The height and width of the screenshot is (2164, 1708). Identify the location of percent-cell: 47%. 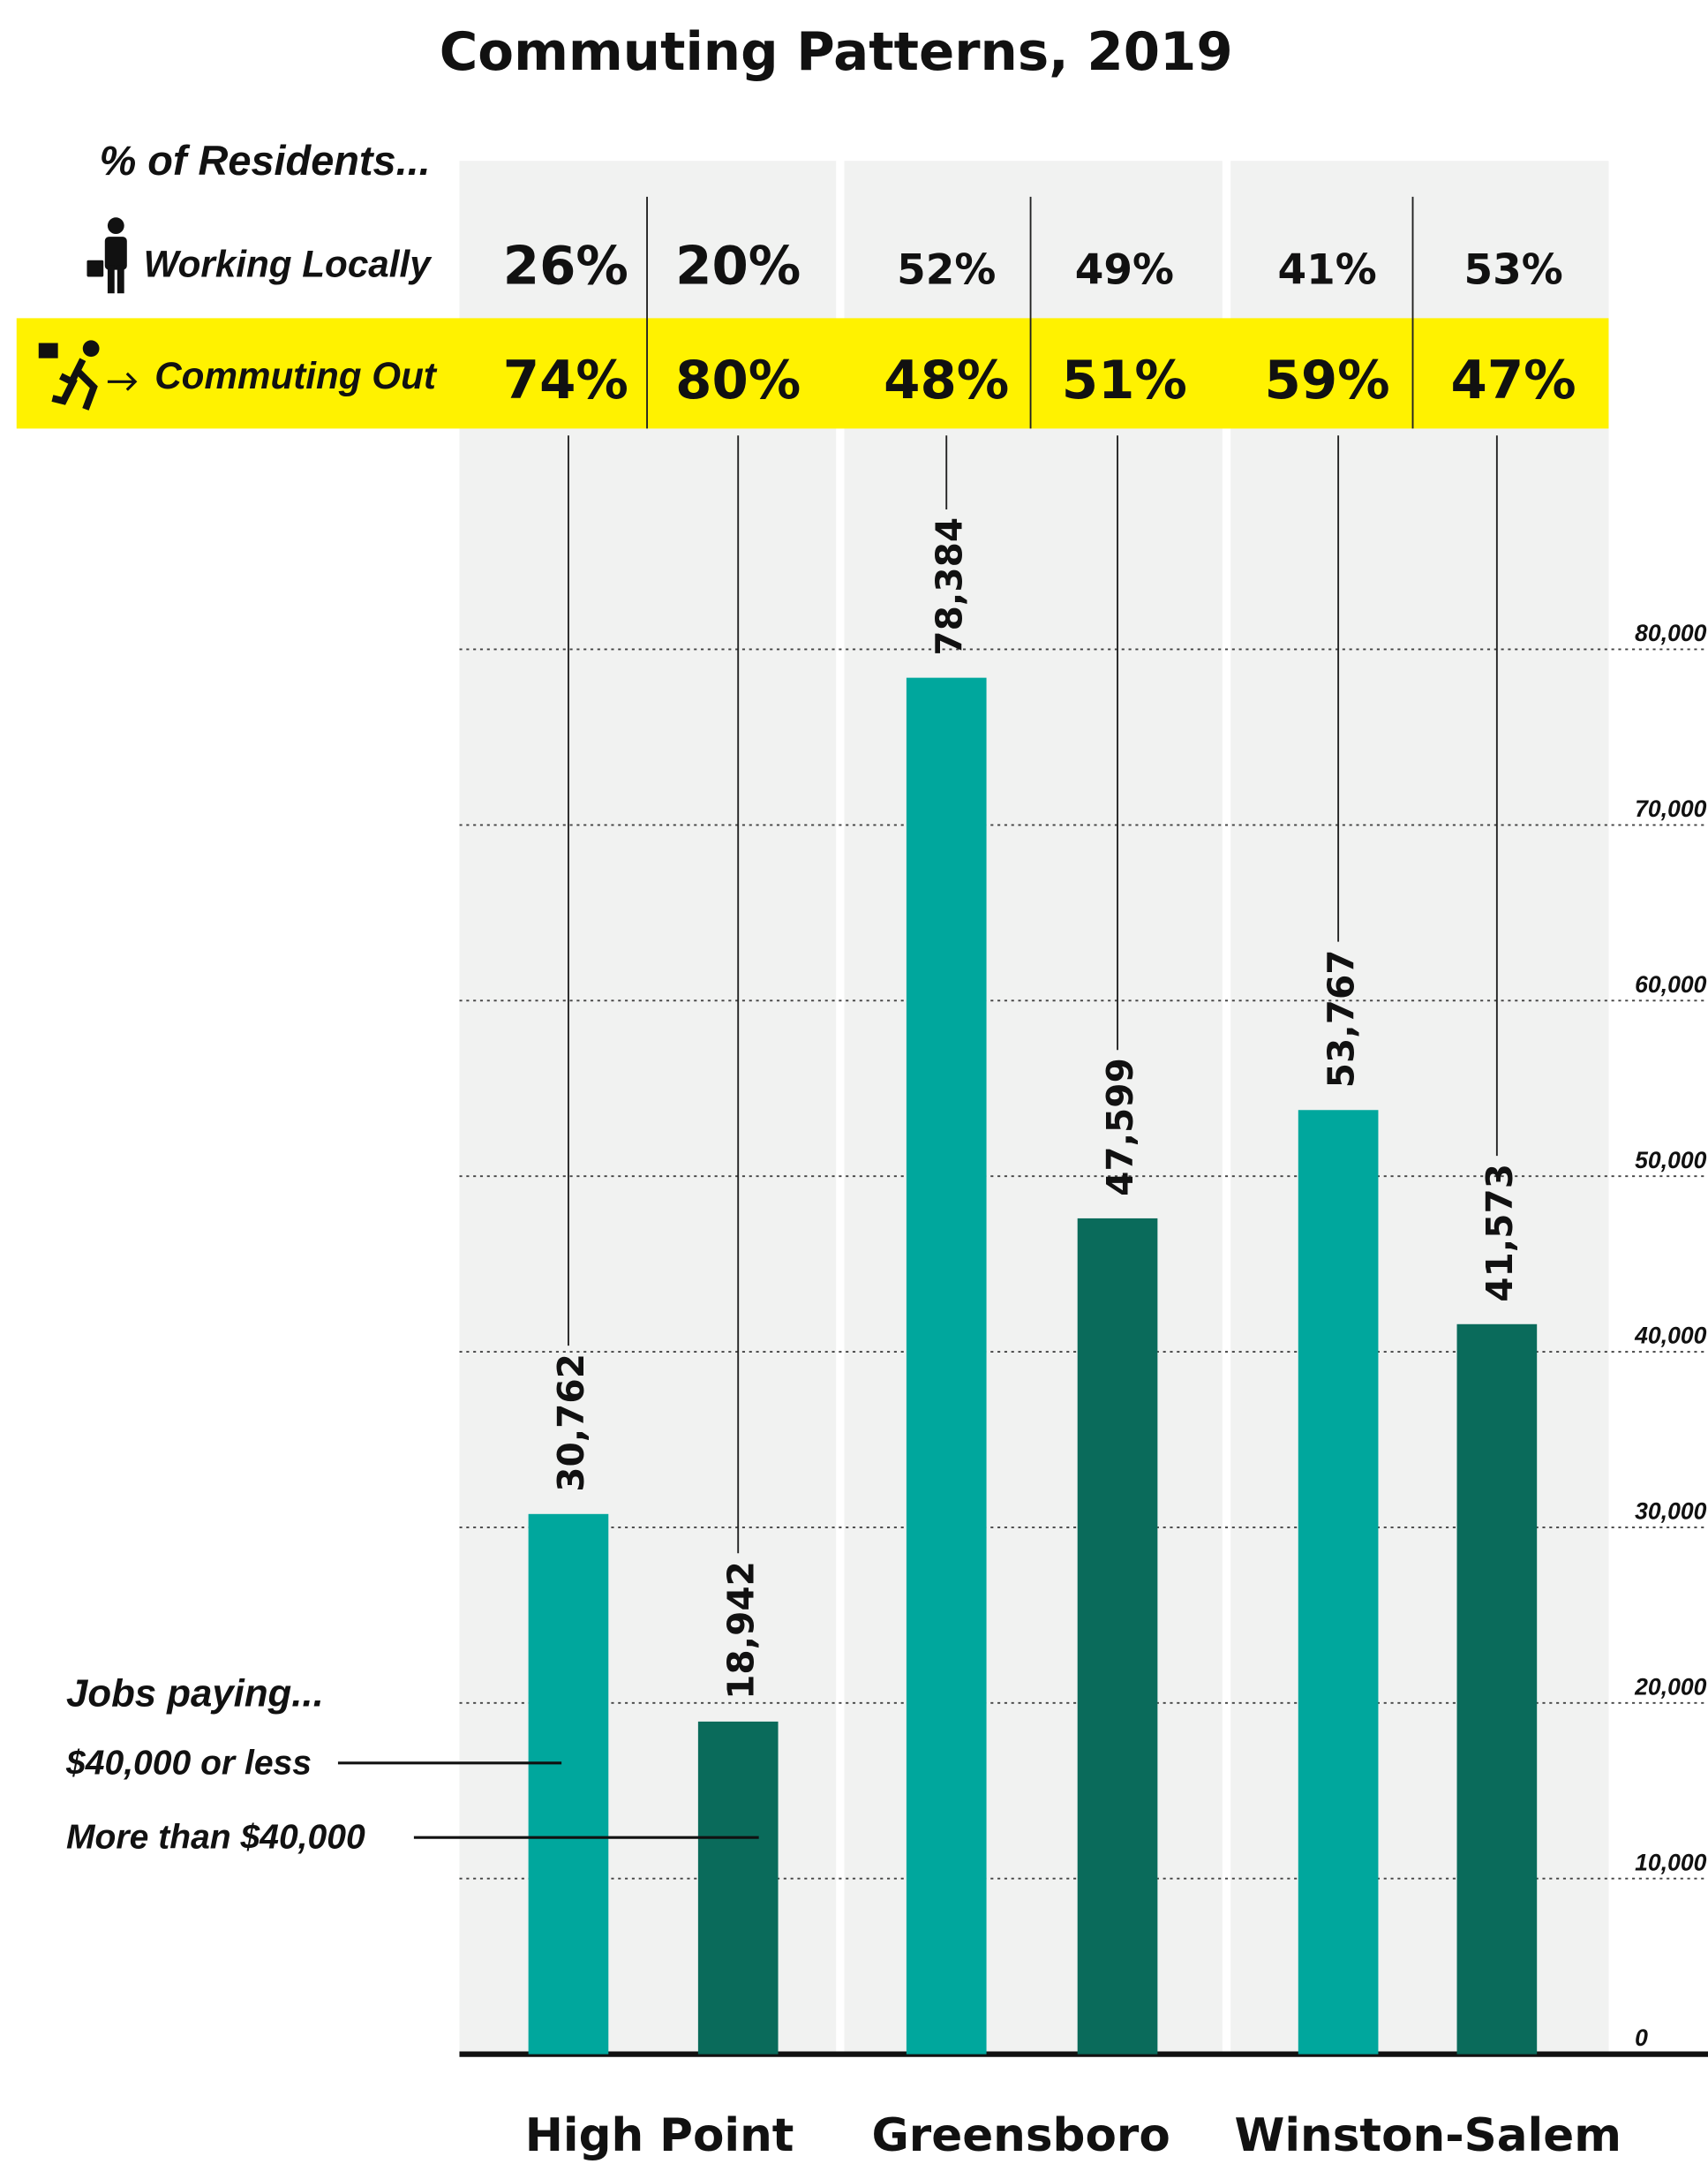
(1513, 381).